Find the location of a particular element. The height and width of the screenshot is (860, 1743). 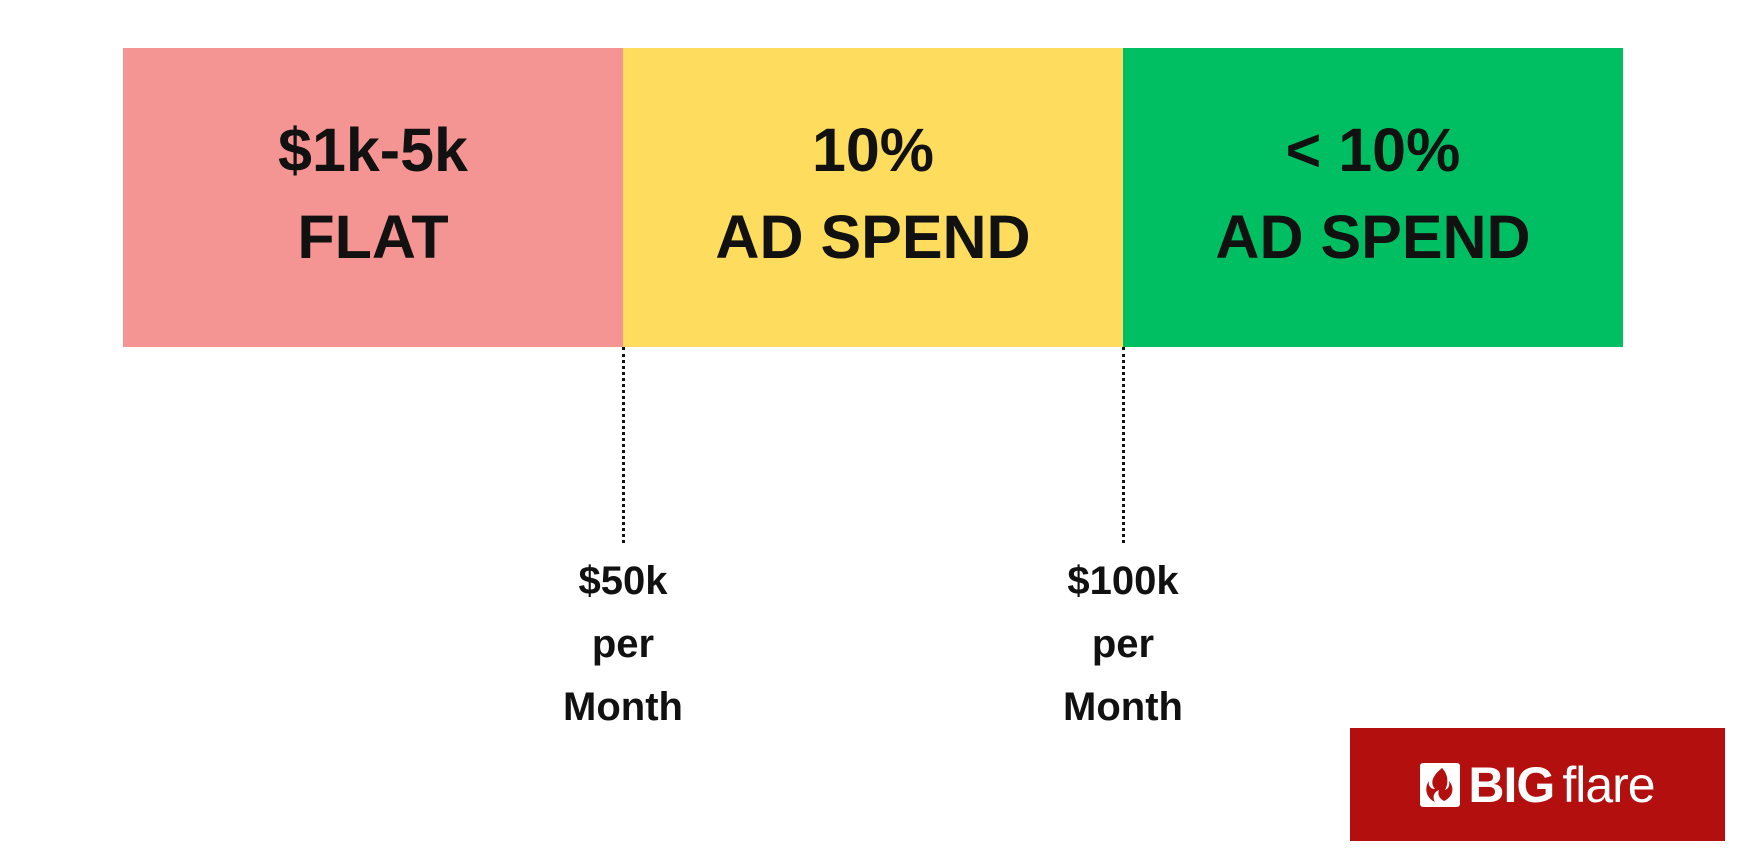

tier-flat-fee: $1k-5k FLAT is located at coordinates (373, 197).